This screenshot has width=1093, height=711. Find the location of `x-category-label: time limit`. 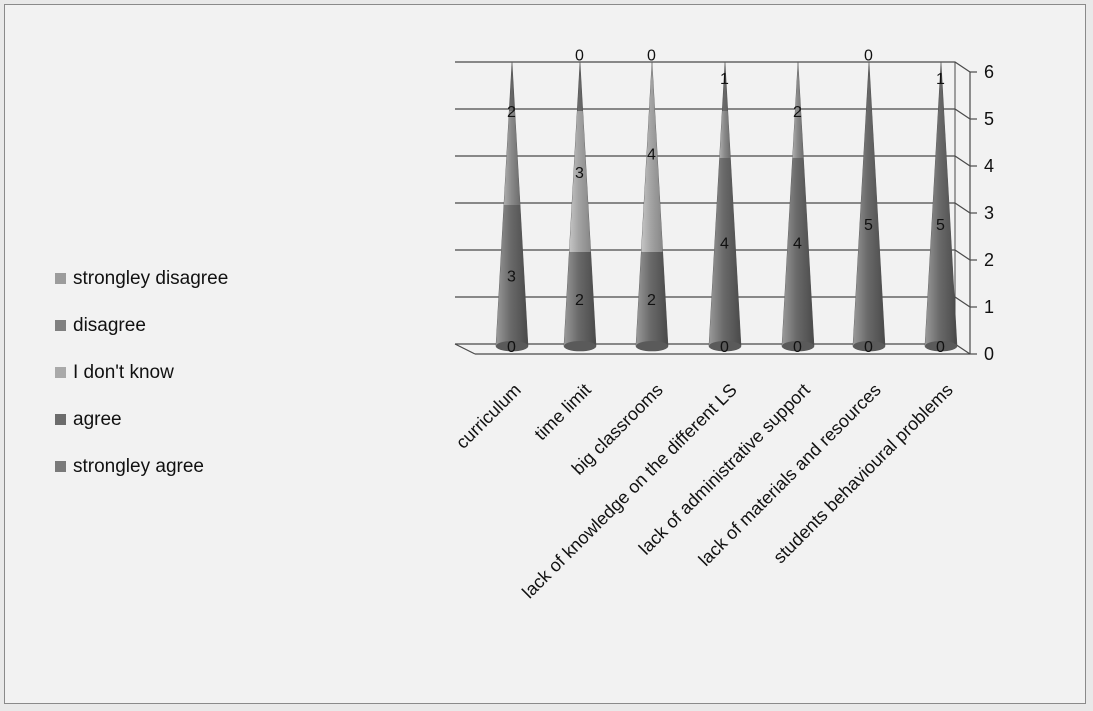

x-category-label: time limit is located at coordinates (562, 412).